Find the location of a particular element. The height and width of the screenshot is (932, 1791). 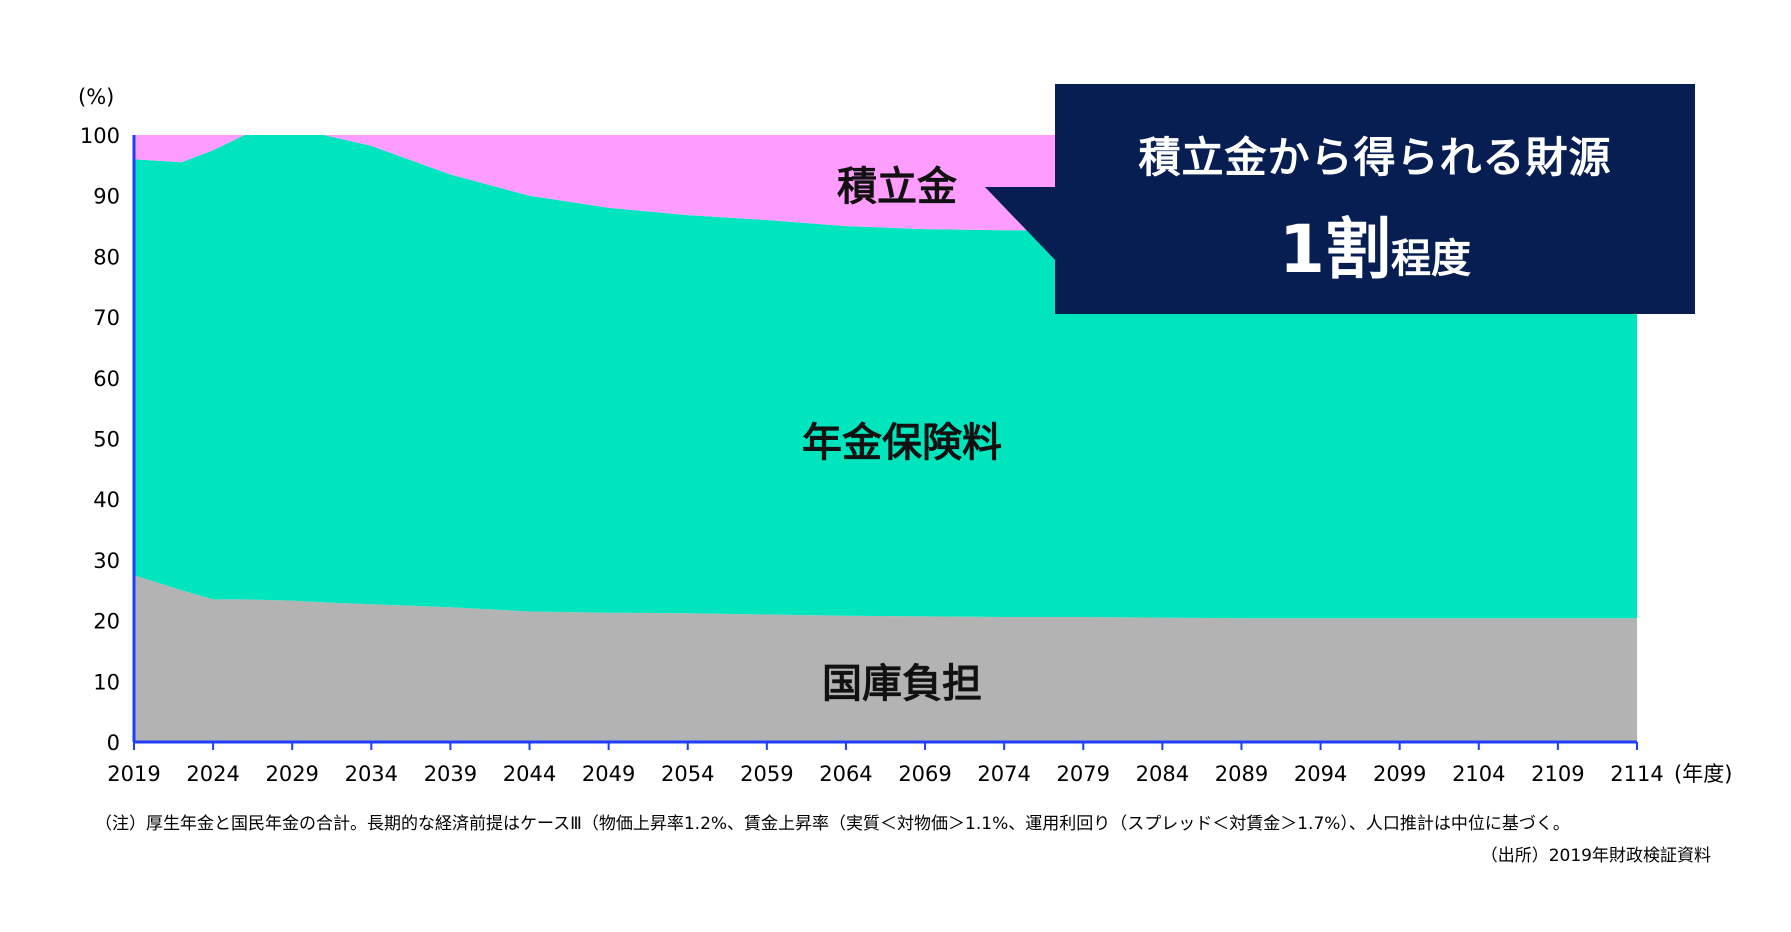

y-tick-label: 10 is located at coordinates (106, 682).